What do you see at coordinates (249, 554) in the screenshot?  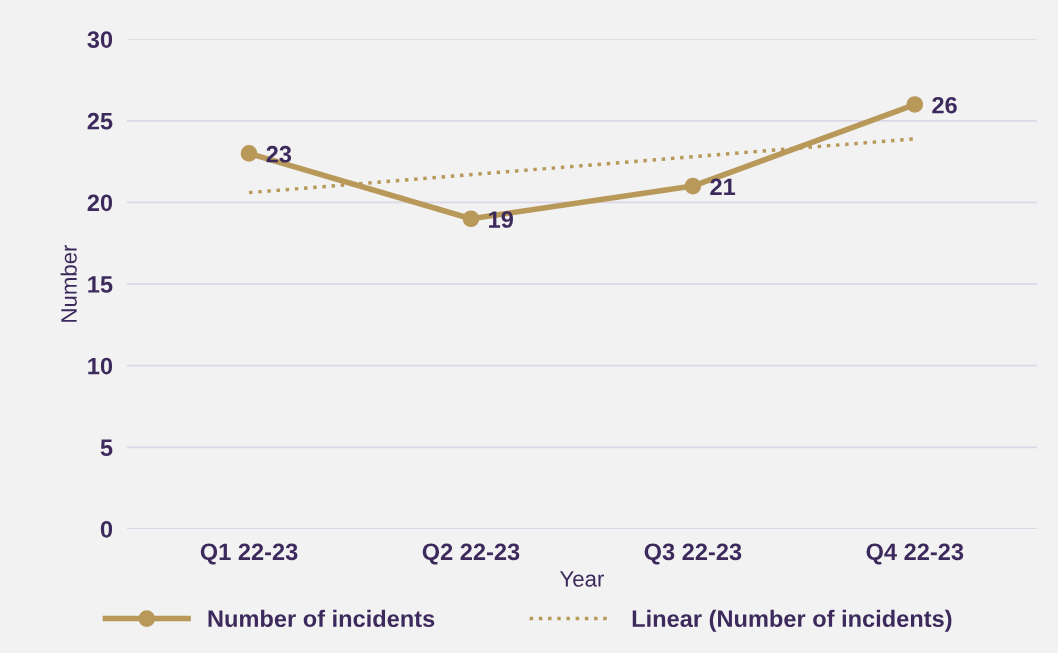 I see `x-tick-label: Q1 22-23` at bounding box center [249, 554].